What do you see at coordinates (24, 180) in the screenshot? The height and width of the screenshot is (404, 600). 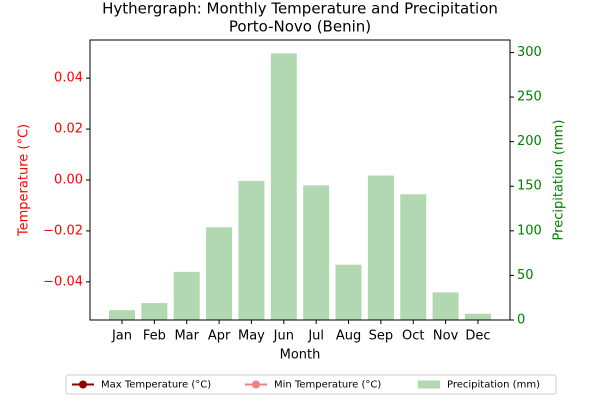 I see `y-axis-label: Temperature (°C)` at bounding box center [24, 180].